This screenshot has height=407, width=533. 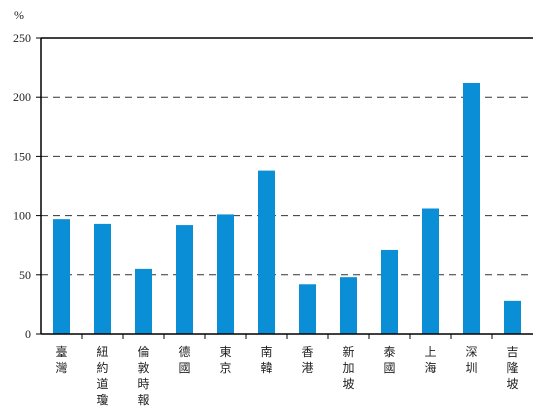 I want to click on x-tick-label: 南韓, so click(x=266, y=359).